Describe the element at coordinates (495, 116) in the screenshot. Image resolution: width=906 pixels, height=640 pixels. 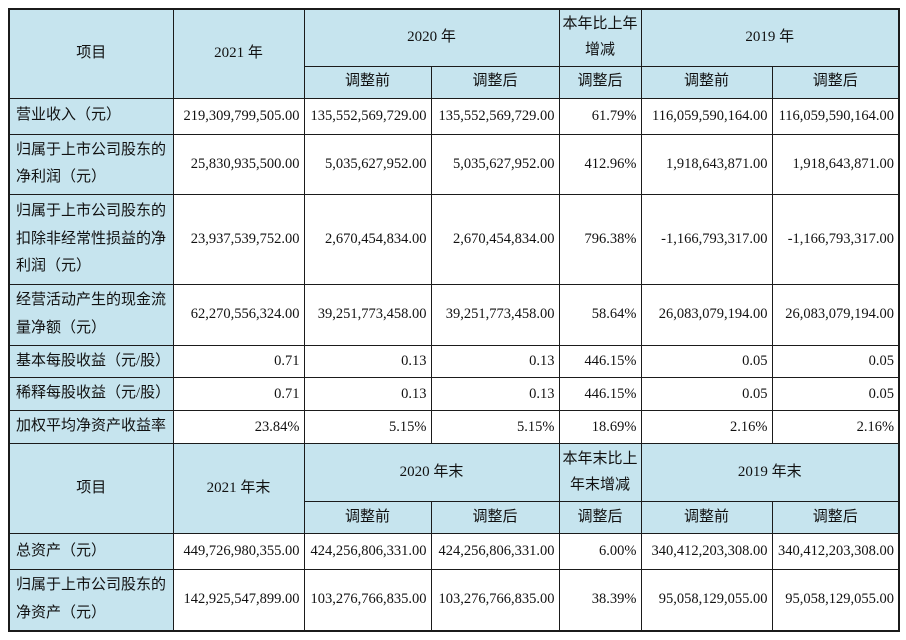
I see `value-2020-after: 135,552,569,729.00` at that location.